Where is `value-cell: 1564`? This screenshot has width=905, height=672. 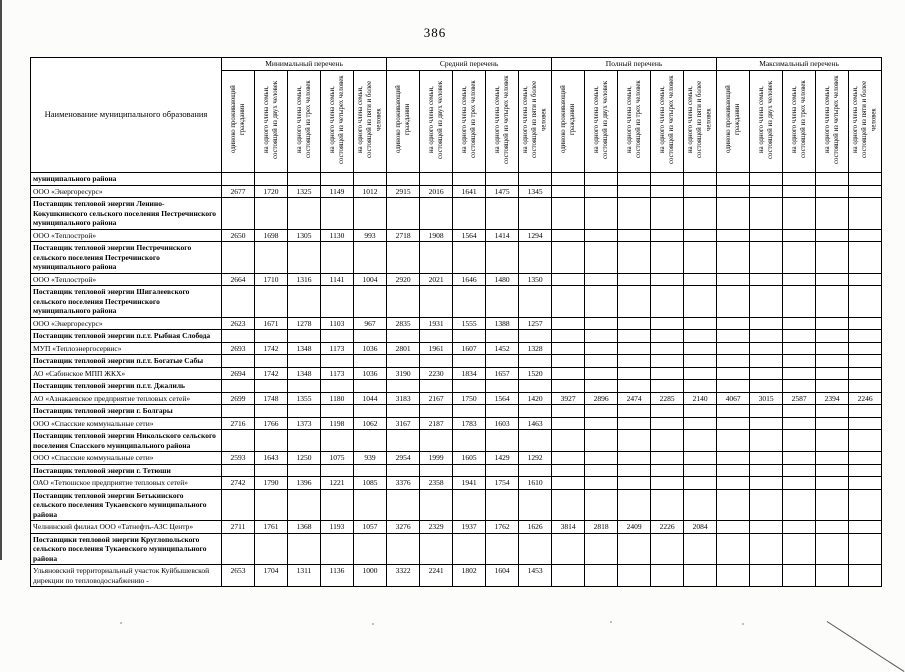
value-cell: 1564 is located at coordinates (469, 235).